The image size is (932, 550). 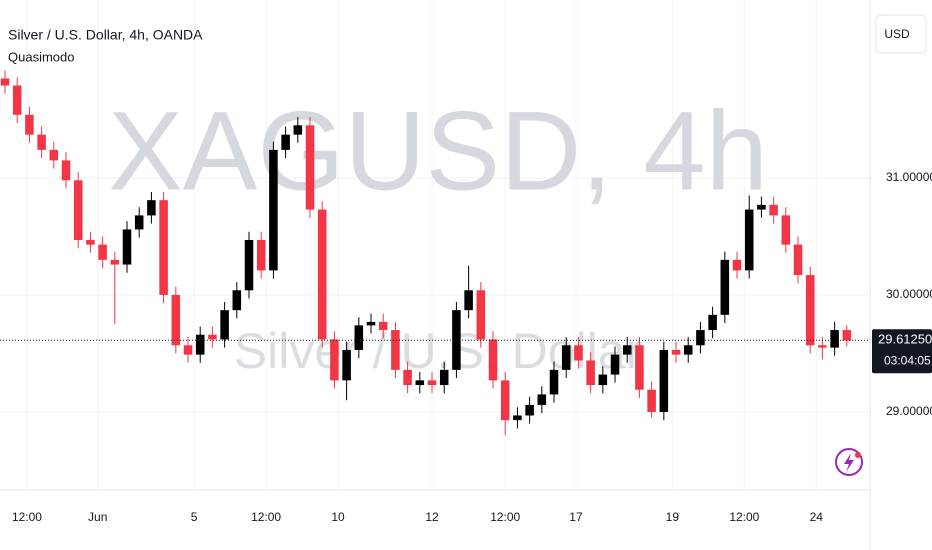 What do you see at coordinates (673, 517) in the screenshot?
I see `x-tick-label: 19` at bounding box center [673, 517].